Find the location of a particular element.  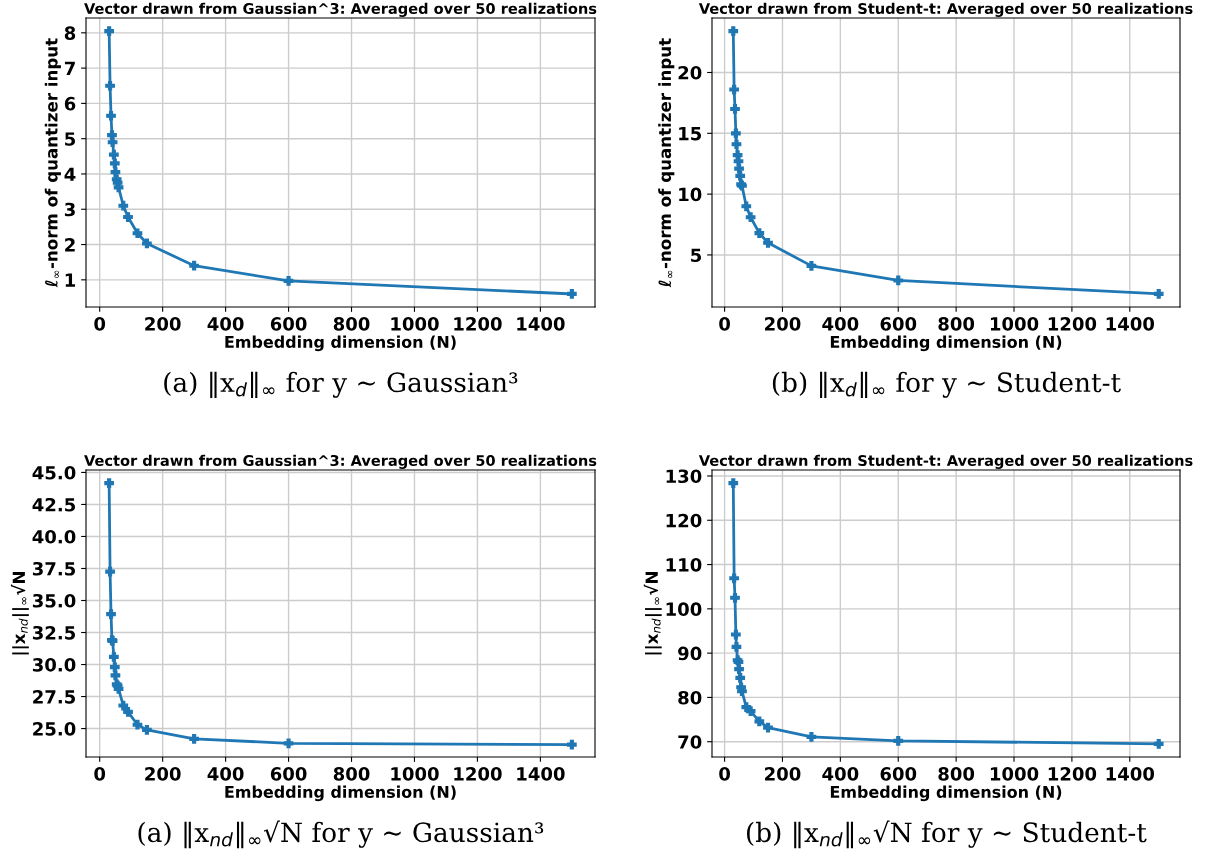

y-tick-label: 45.0 is located at coordinates (54, 472).